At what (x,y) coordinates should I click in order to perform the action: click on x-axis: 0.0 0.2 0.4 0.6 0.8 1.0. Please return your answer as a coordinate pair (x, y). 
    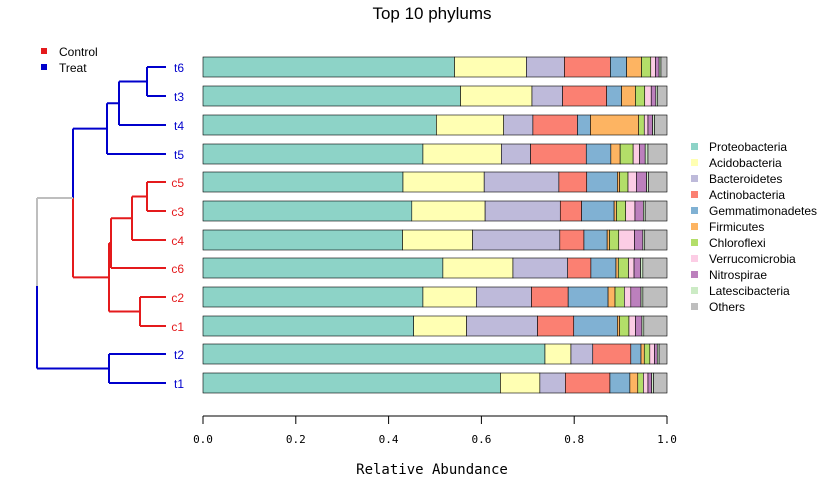
    Looking at the image, I should click on (435, 430).